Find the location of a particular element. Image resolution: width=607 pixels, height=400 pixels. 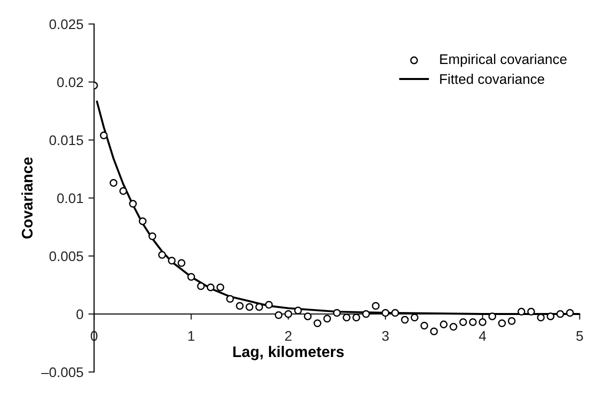

x-tick-label: 5 is located at coordinates (579, 336).